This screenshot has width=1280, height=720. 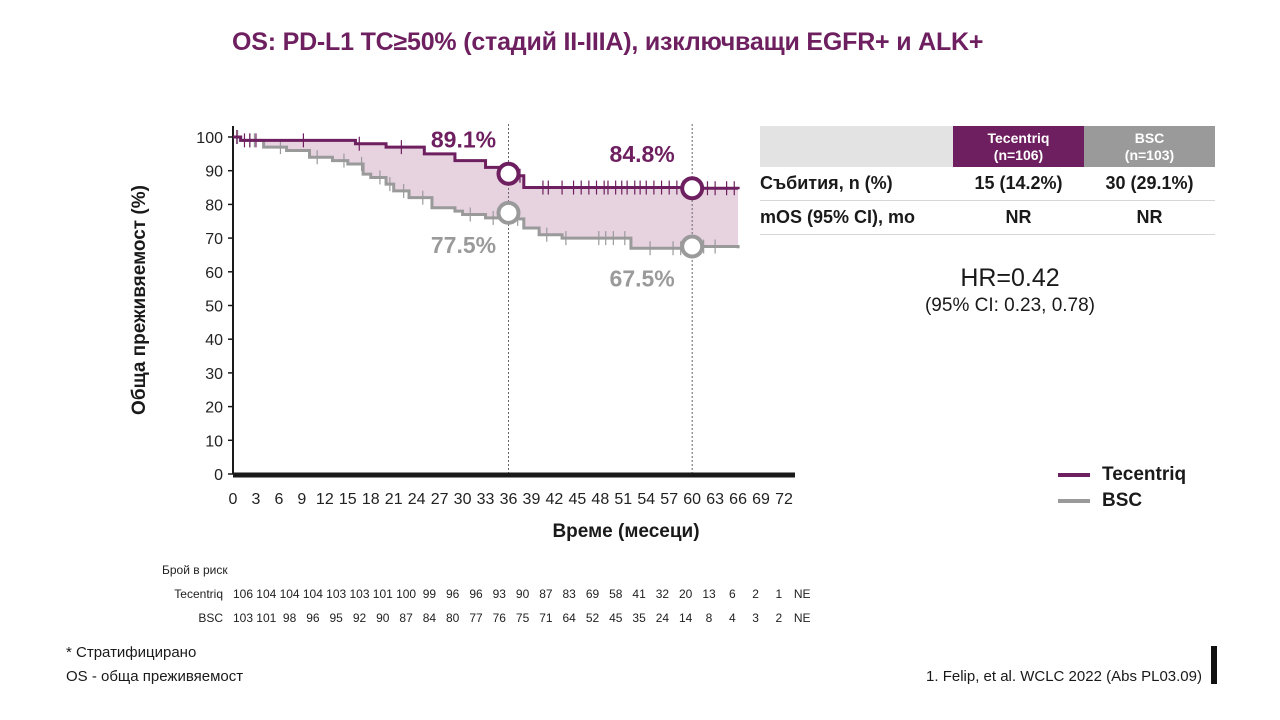 What do you see at coordinates (546, 618) in the screenshot?
I see `risk-value-bsc: 71` at bounding box center [546, 618].